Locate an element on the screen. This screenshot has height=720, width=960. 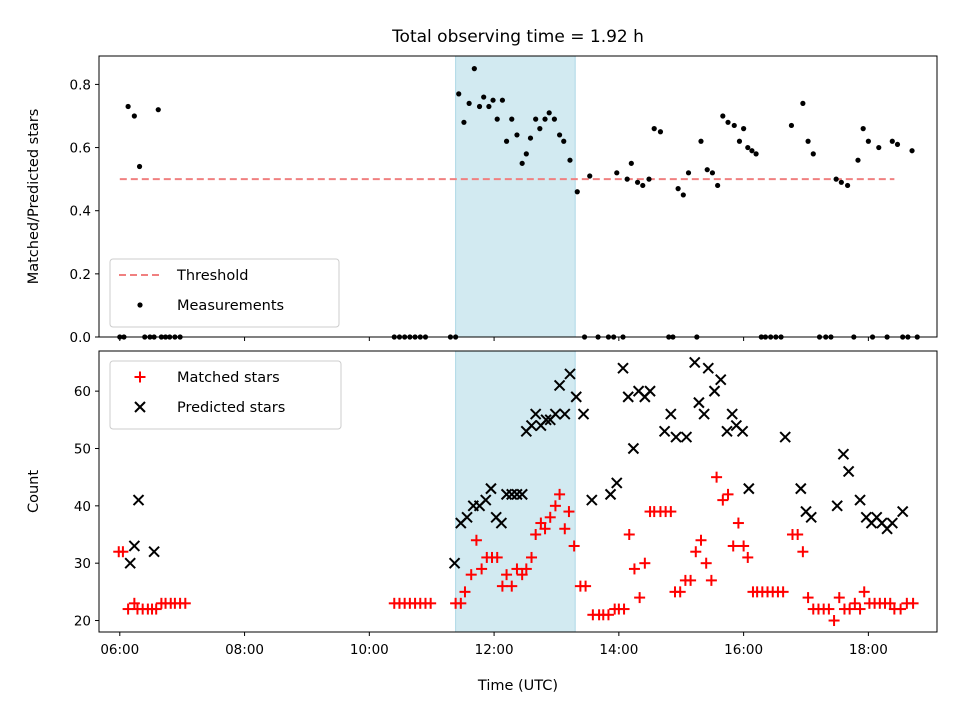
y-tick-label: 40 is located at coordinates (82, 507).